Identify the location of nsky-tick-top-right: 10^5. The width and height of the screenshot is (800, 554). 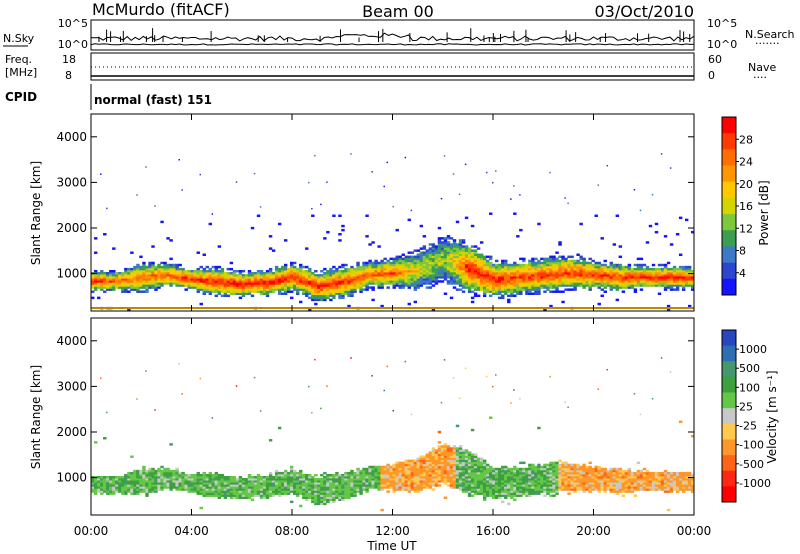
(722, 23).